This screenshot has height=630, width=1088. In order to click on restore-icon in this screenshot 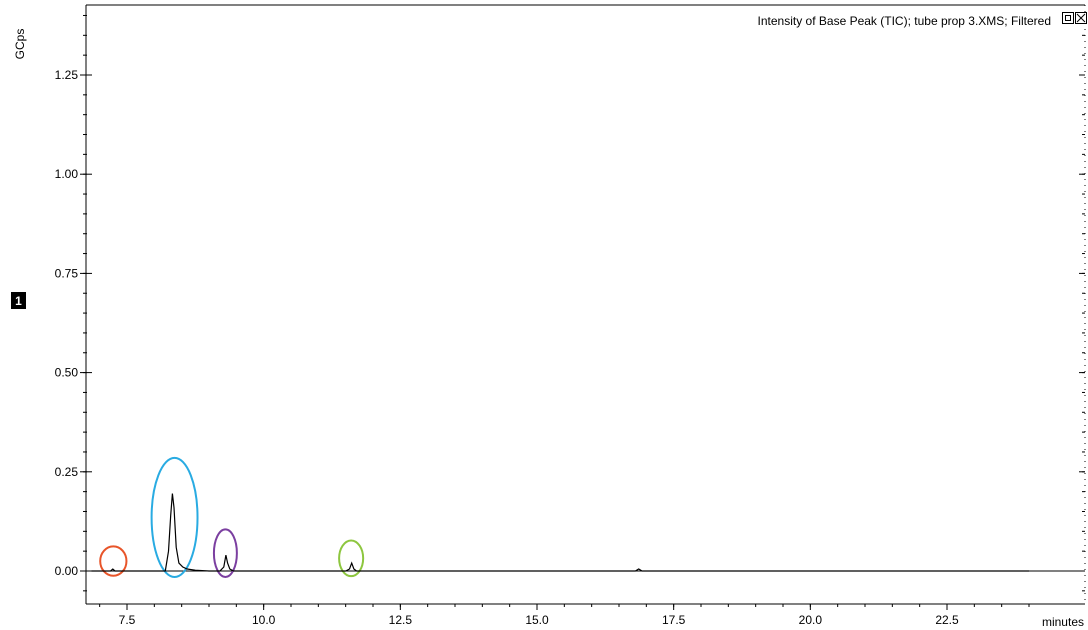, I will do `click(1068, 18)`.